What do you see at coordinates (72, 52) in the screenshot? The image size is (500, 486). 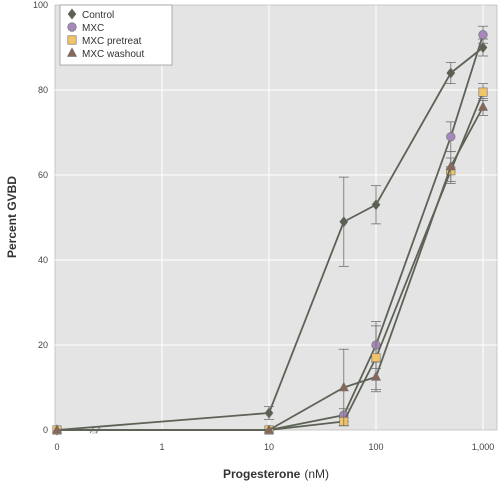 I see `legend-marker-mxc-washout` at bounding box center [72, 52].